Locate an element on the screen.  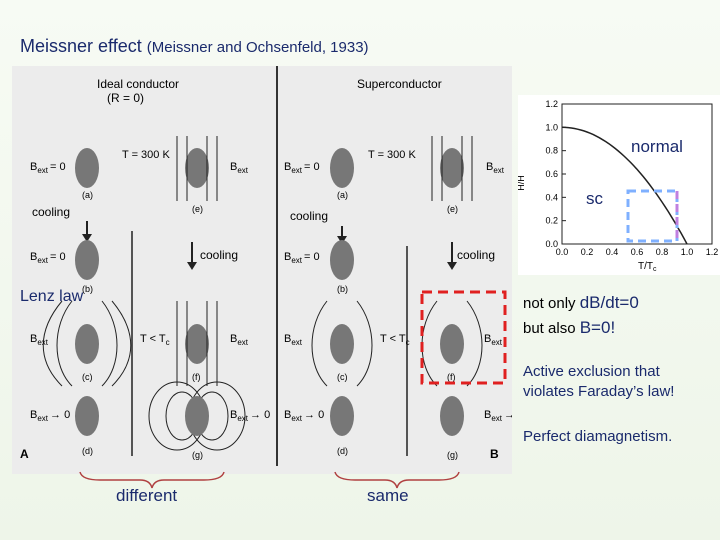
figure-label-a: A is located at coordinates (24, 454).